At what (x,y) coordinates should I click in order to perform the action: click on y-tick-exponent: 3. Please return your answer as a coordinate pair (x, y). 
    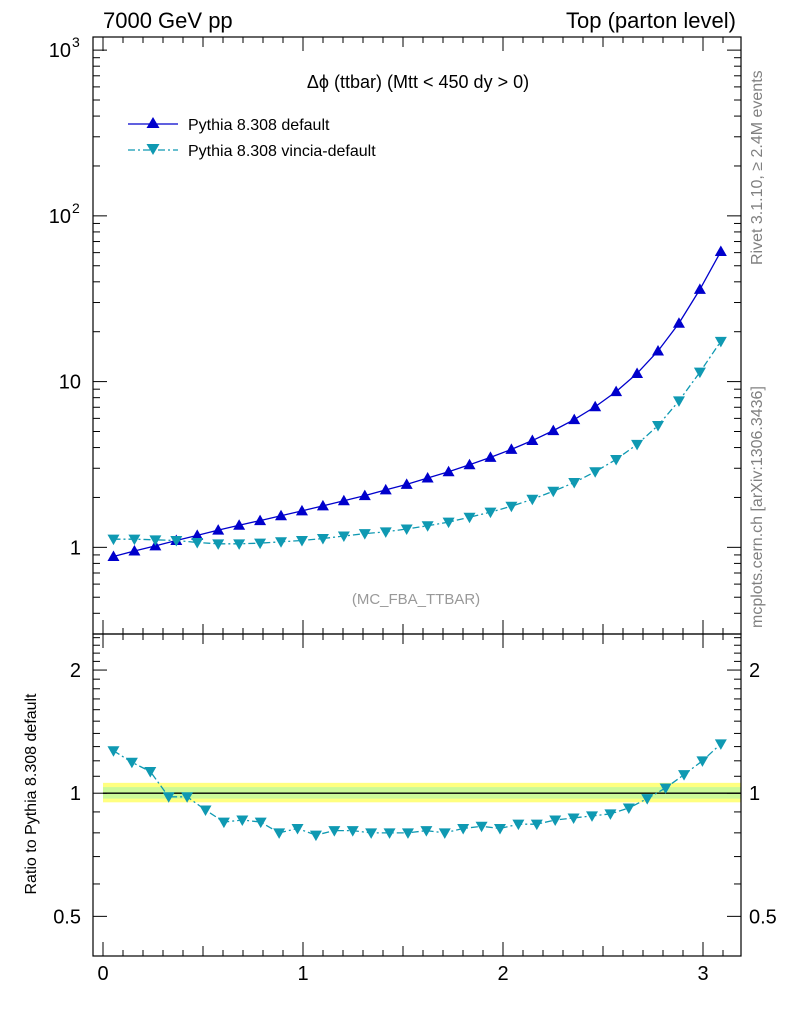
    Looking at the image, I should click on (76, 42).